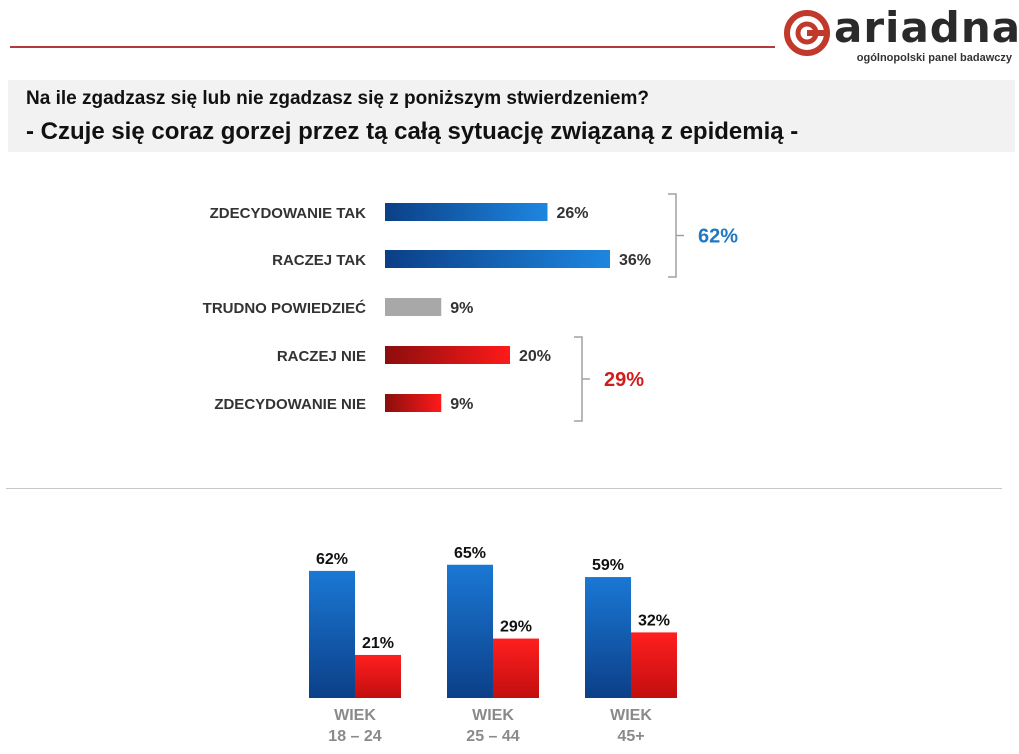 This screenshot has width=1019, height=754. What do you see at coordinates (321, 356) in the screenshot?
I see `category-label: RACZEJ NIE` at bounding box center [321, 356].